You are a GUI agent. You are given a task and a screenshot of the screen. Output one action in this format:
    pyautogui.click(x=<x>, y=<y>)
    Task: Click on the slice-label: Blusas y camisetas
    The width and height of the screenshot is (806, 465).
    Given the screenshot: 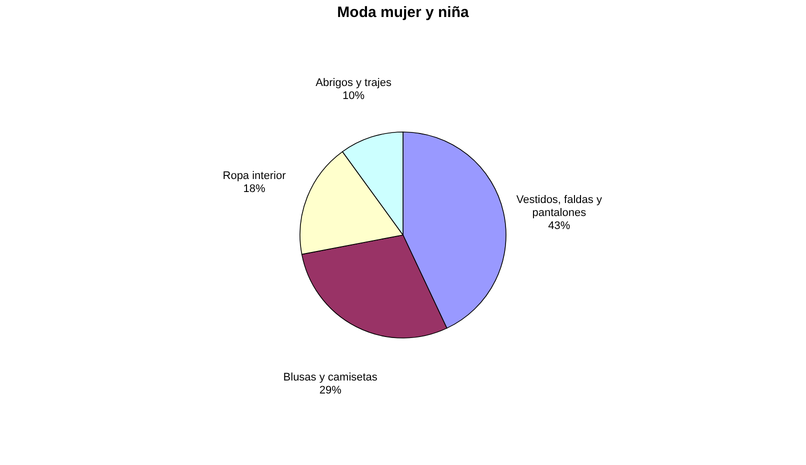 What is the action you would take?
    pyautogui.click(x=330, y=378)
    